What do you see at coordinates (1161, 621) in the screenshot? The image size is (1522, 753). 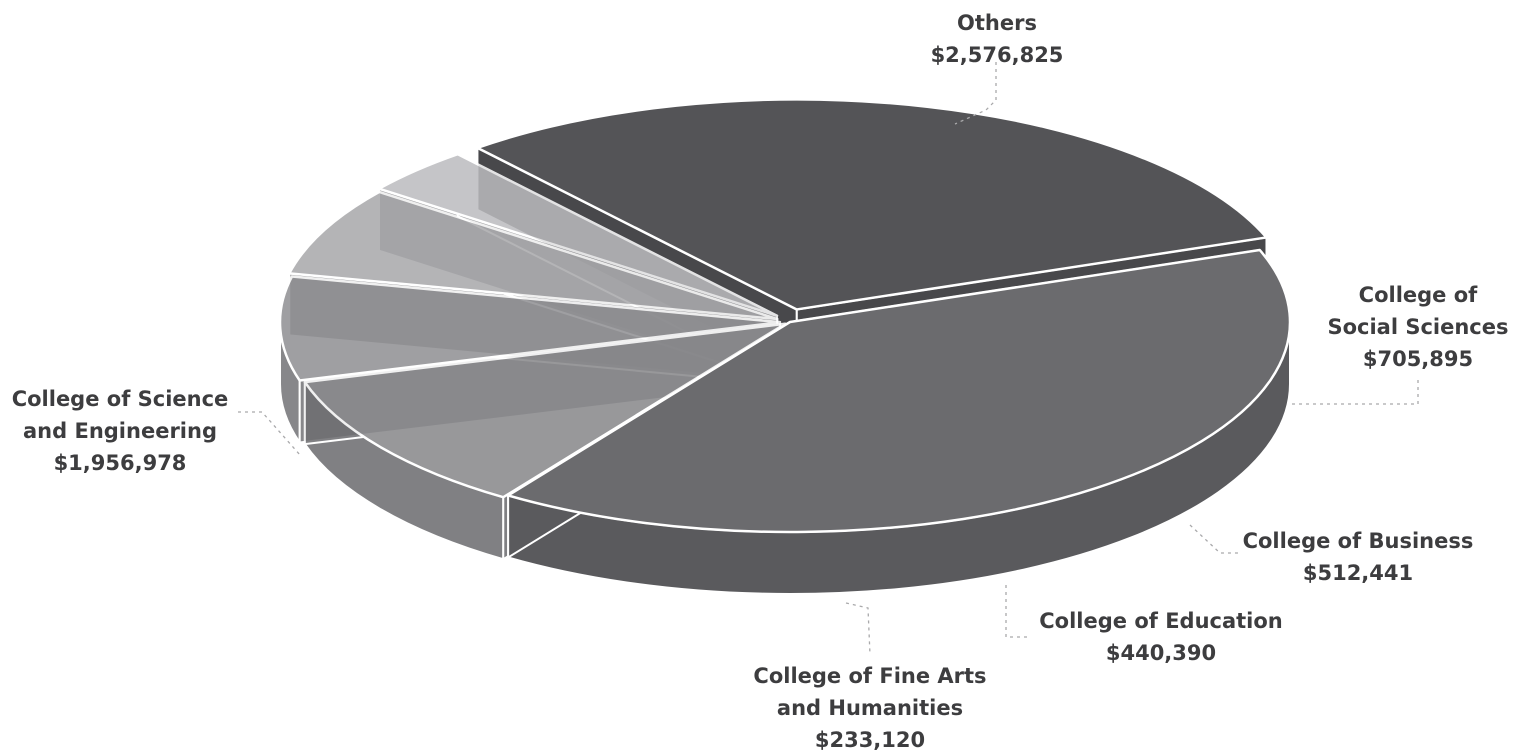 I see `slice-name-label: College of Education` at bounding box center [1161, 621].